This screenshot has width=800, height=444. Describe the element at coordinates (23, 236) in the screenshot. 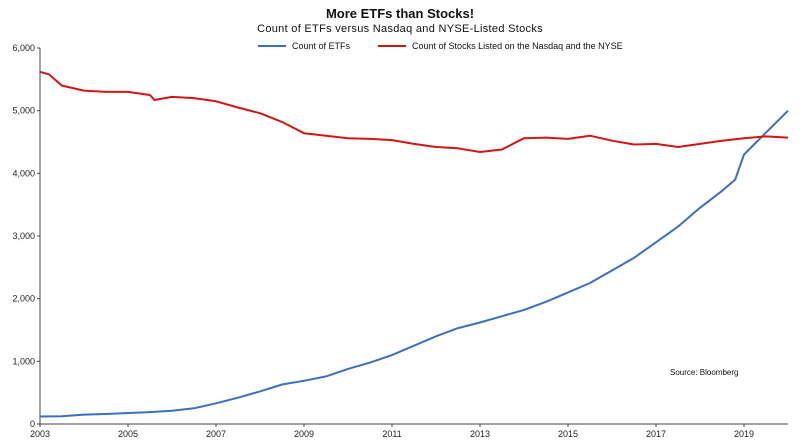

I see `y-tick-label: 3,000` at that location.